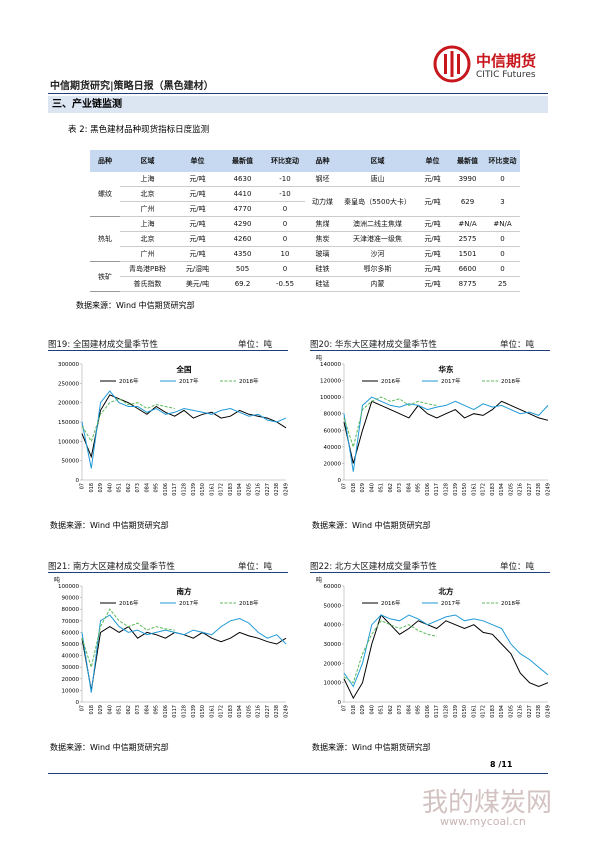  What do you see at coordinates (377, 224) in the screenshot?
I see `table-cell: 澳洲二线主焦煤` at bounding box center [377, 224].